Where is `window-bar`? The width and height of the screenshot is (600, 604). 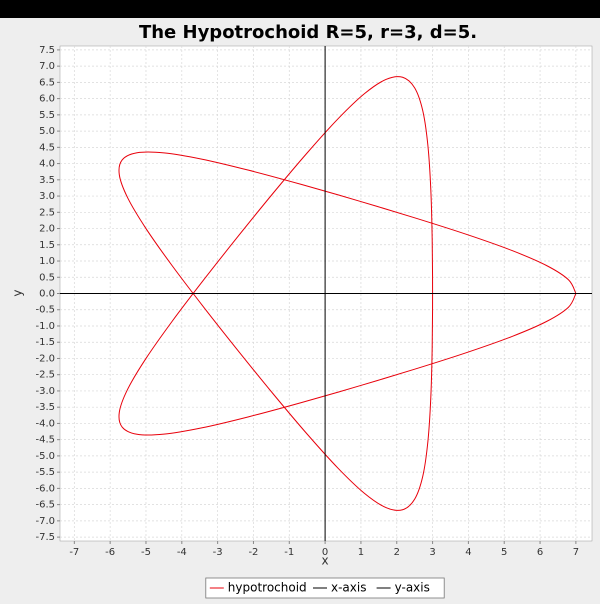 window-bar is located at coordinates (300, 9).